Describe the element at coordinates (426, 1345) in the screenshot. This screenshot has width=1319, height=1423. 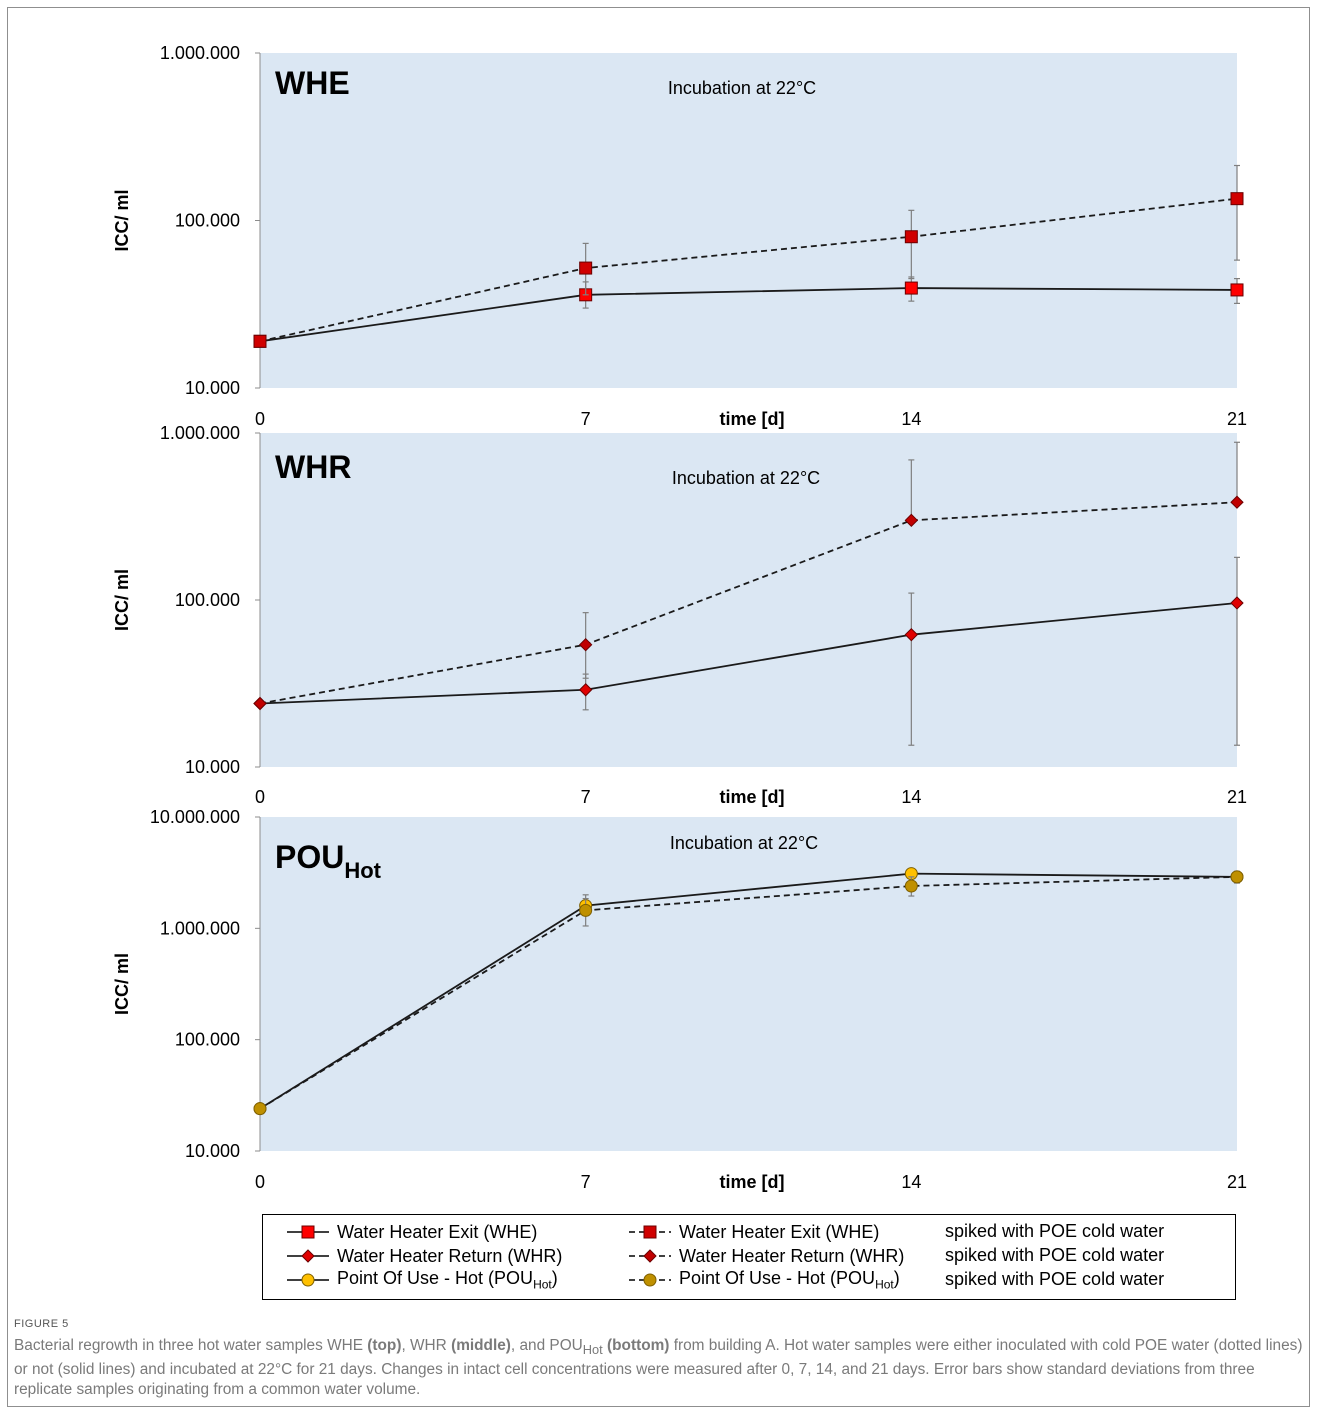
I see `caption-part: , WHR` at that location.